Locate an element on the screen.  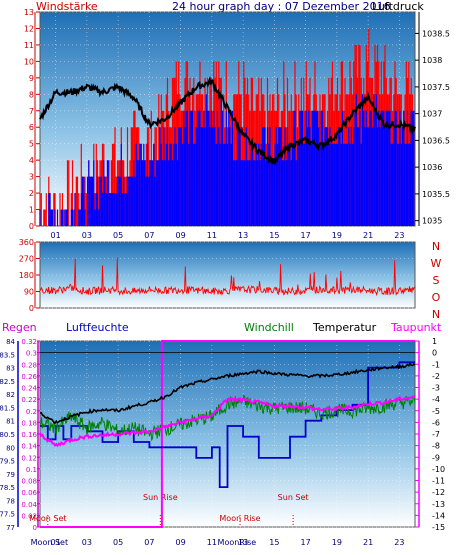
wind-tick-label: 8 is located at coordinates (31, 94).